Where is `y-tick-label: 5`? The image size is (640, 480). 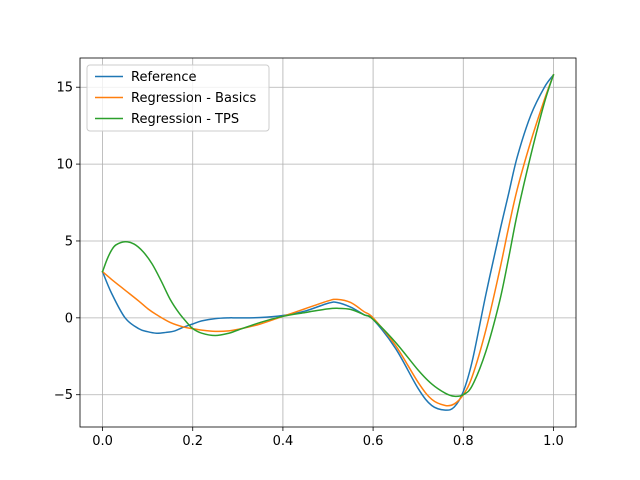 y-tick-label: 5 is located at coordinates (69, 241).